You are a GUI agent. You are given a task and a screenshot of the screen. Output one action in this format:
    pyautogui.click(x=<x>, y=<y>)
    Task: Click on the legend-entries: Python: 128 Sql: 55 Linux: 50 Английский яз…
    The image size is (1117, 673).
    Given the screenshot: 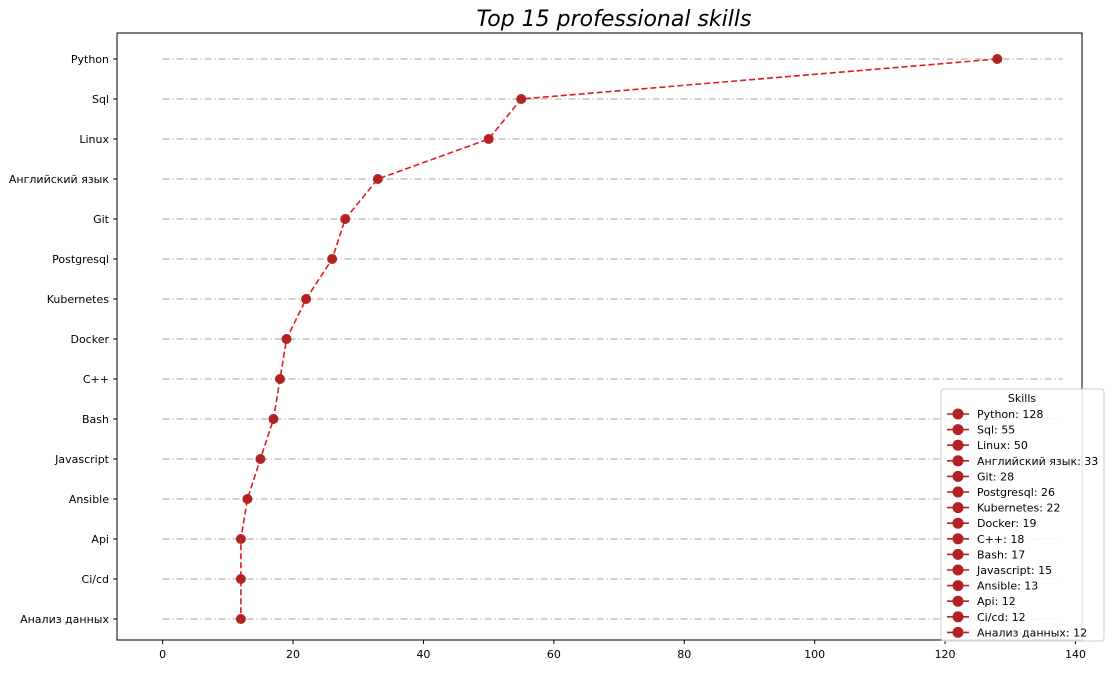 What is the action you would take?
    pyautogui.click(x=1022, y=523)
    